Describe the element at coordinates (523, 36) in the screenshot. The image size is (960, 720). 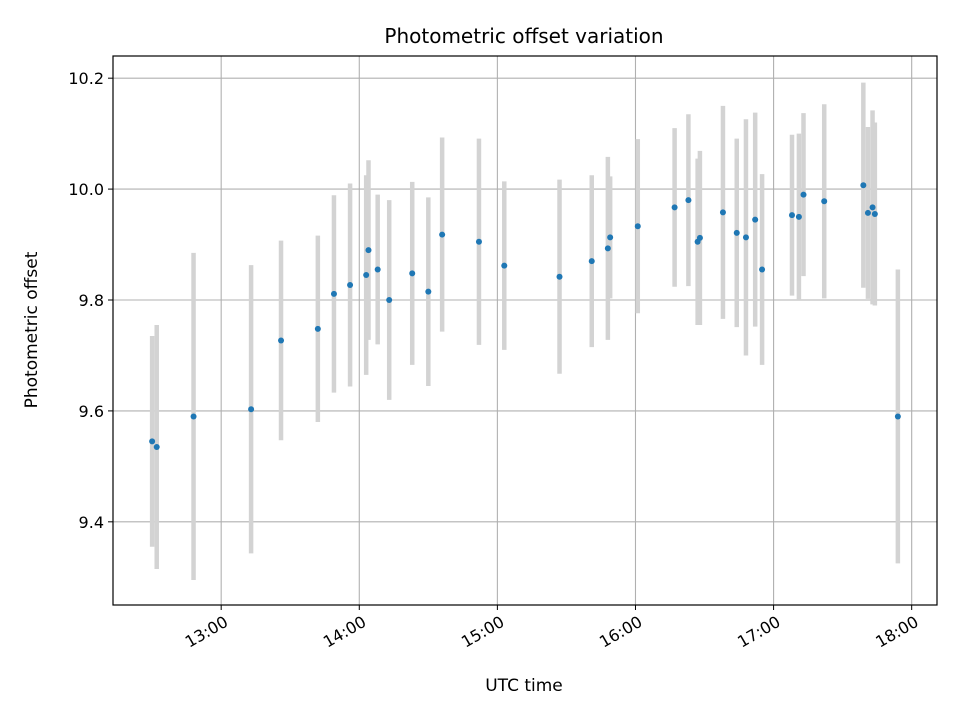
I see `chart-title: Photometric offset variation` at that location.